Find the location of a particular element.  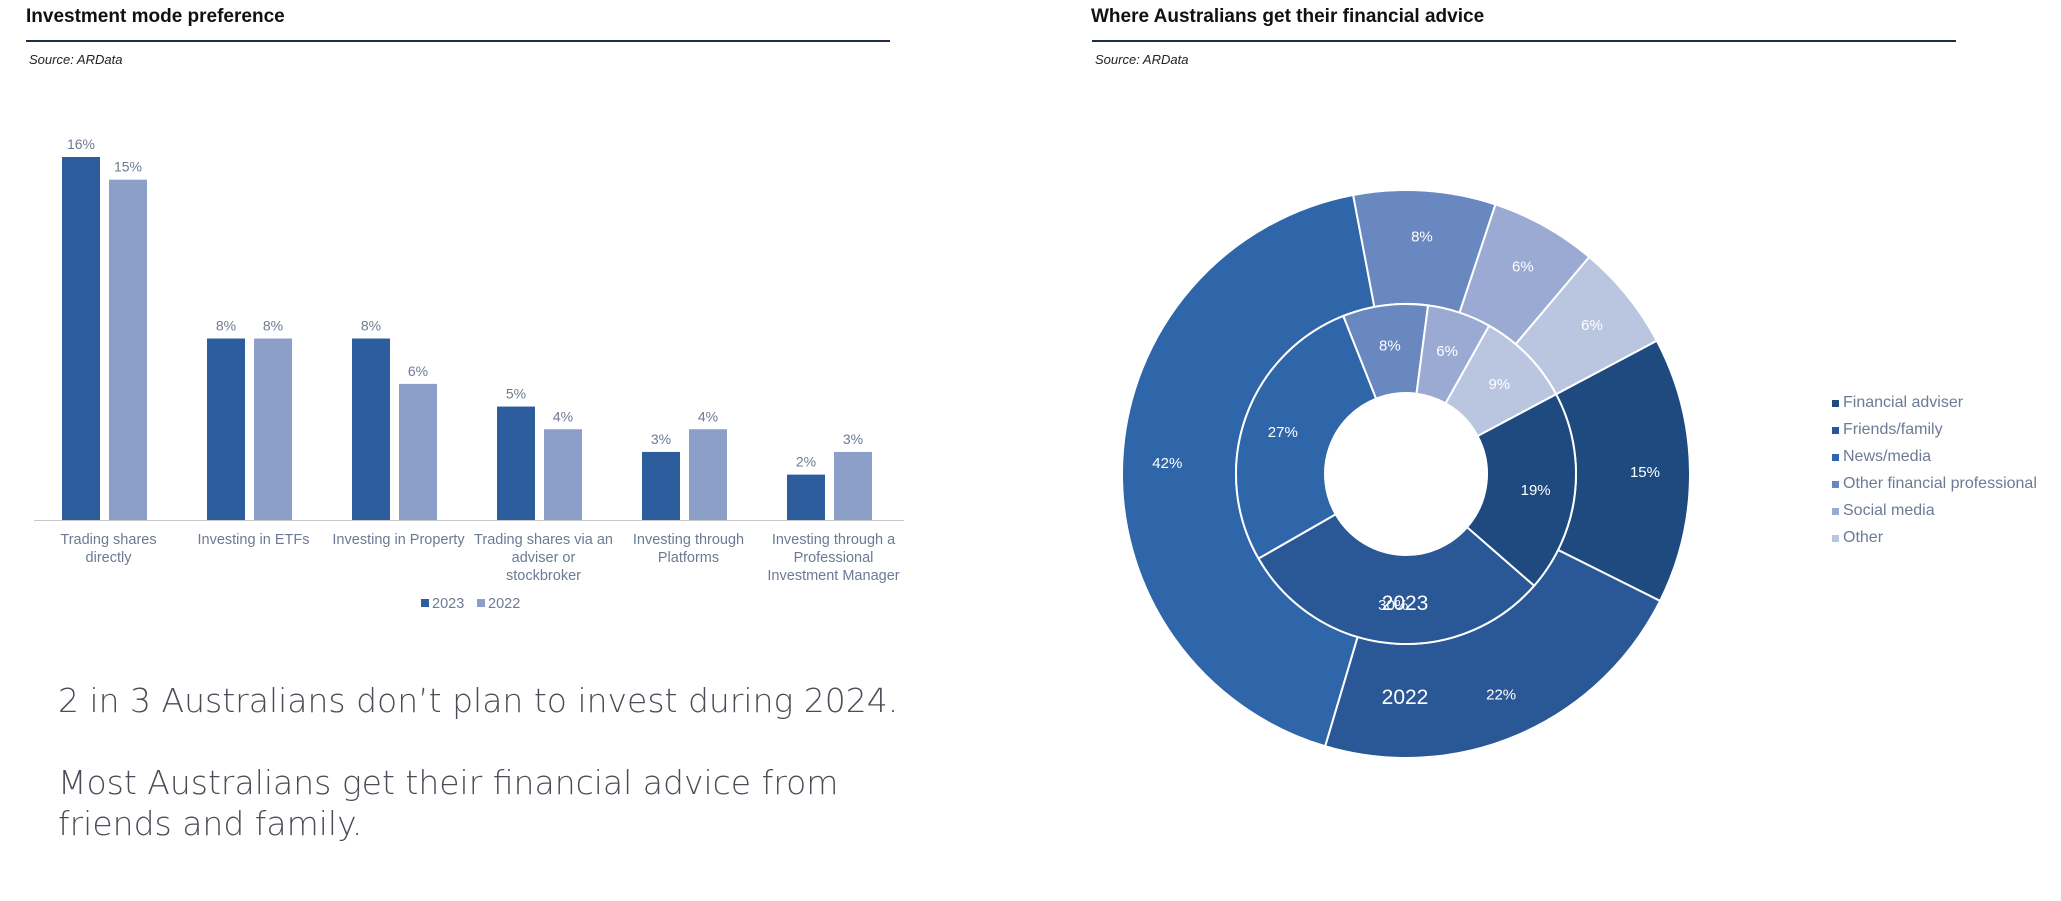

category-label-2: Investing in Property is located at coordinates (398, 540).